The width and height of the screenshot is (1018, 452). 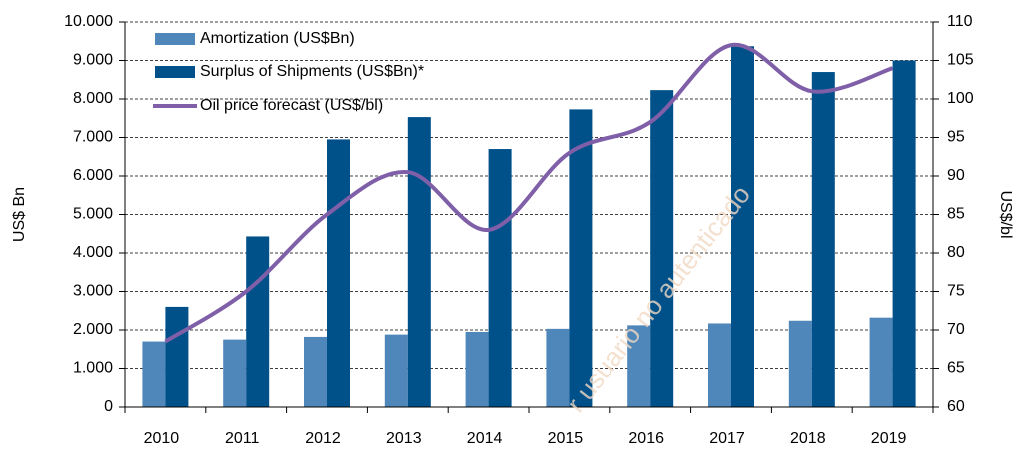 I want to click on y-tick-label: 8.000, so click(x=93, y=98).